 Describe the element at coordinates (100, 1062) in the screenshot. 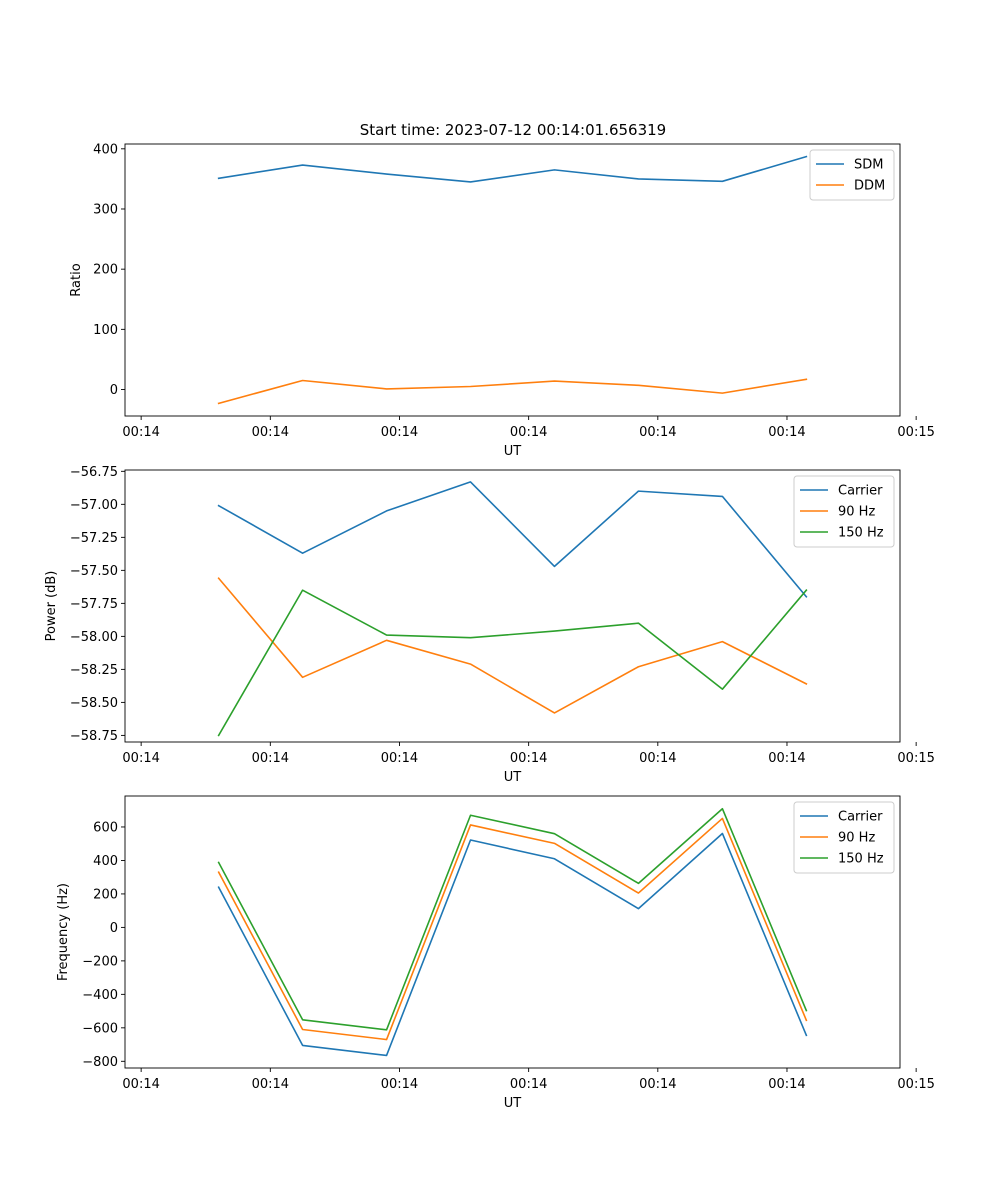

I see `y-tick-label: −800` at that location.